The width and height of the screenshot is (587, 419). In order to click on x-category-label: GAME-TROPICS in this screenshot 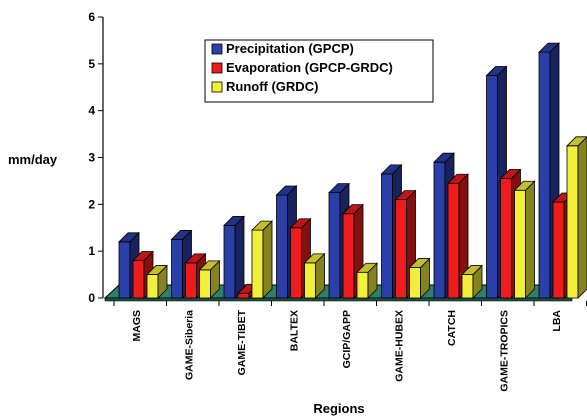, I will do `click(505, 351)`.